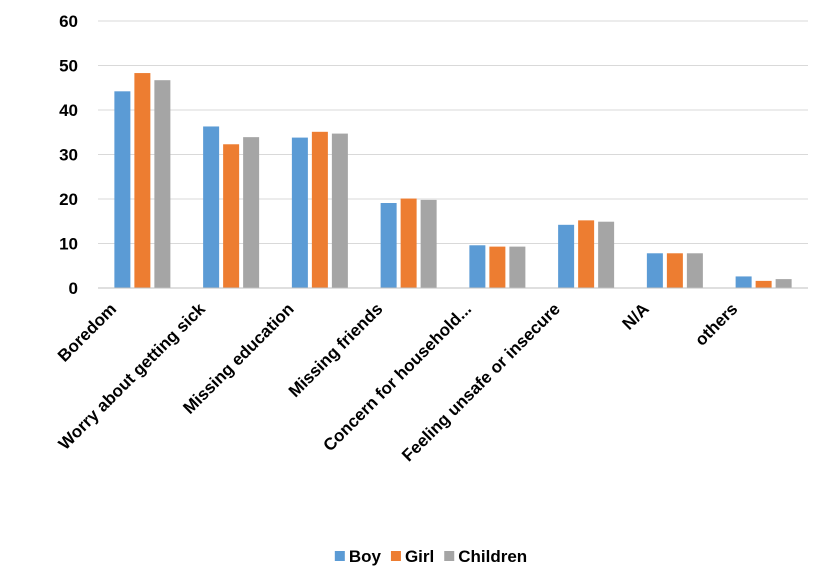  I want to click on legend: Boy Girl Children, so click(430, 556).